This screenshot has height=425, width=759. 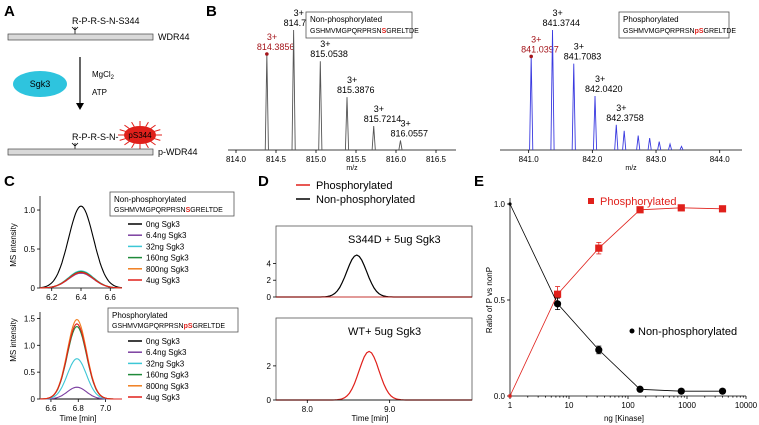 What do you see at coordinates (687, 332) in the screenshot?
I see `e-legend-label: Non-phosphorylated` at bounding box center [687, 332].